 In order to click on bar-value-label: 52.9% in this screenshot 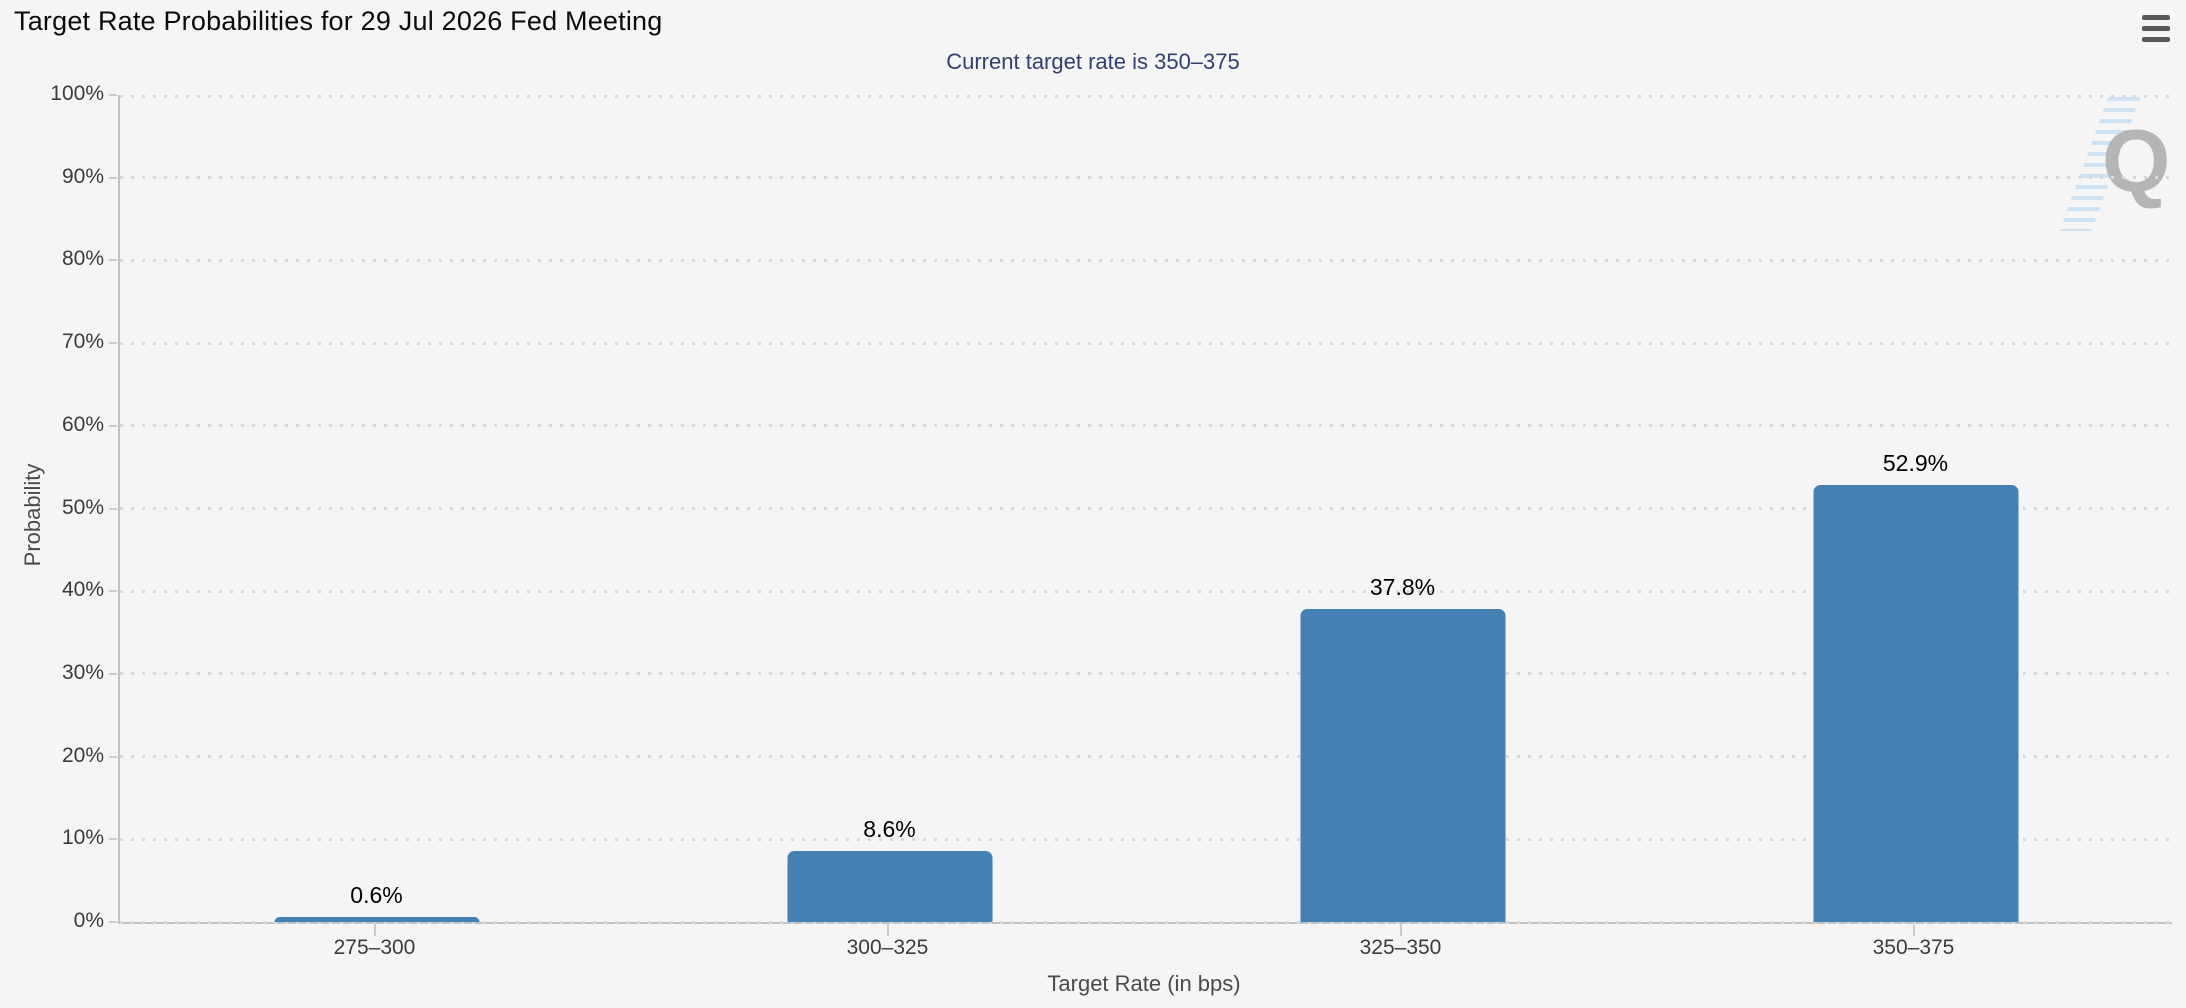, I will do `click(1915, 462)`.